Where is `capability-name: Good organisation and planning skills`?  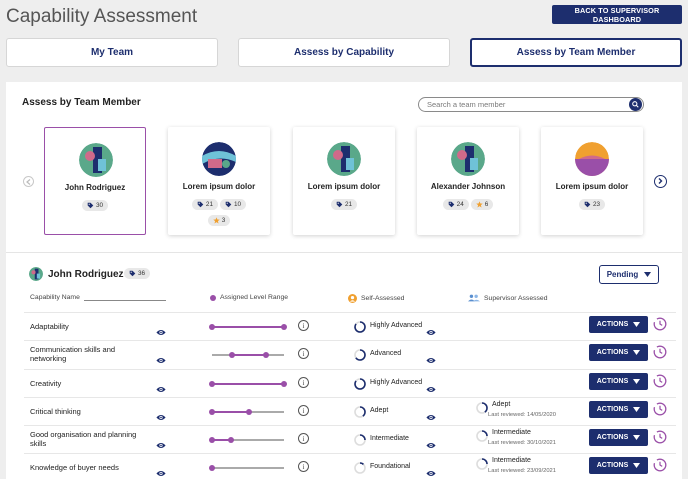 capability-name: Good organisation and planning skills is located at coordinates (83, 439).